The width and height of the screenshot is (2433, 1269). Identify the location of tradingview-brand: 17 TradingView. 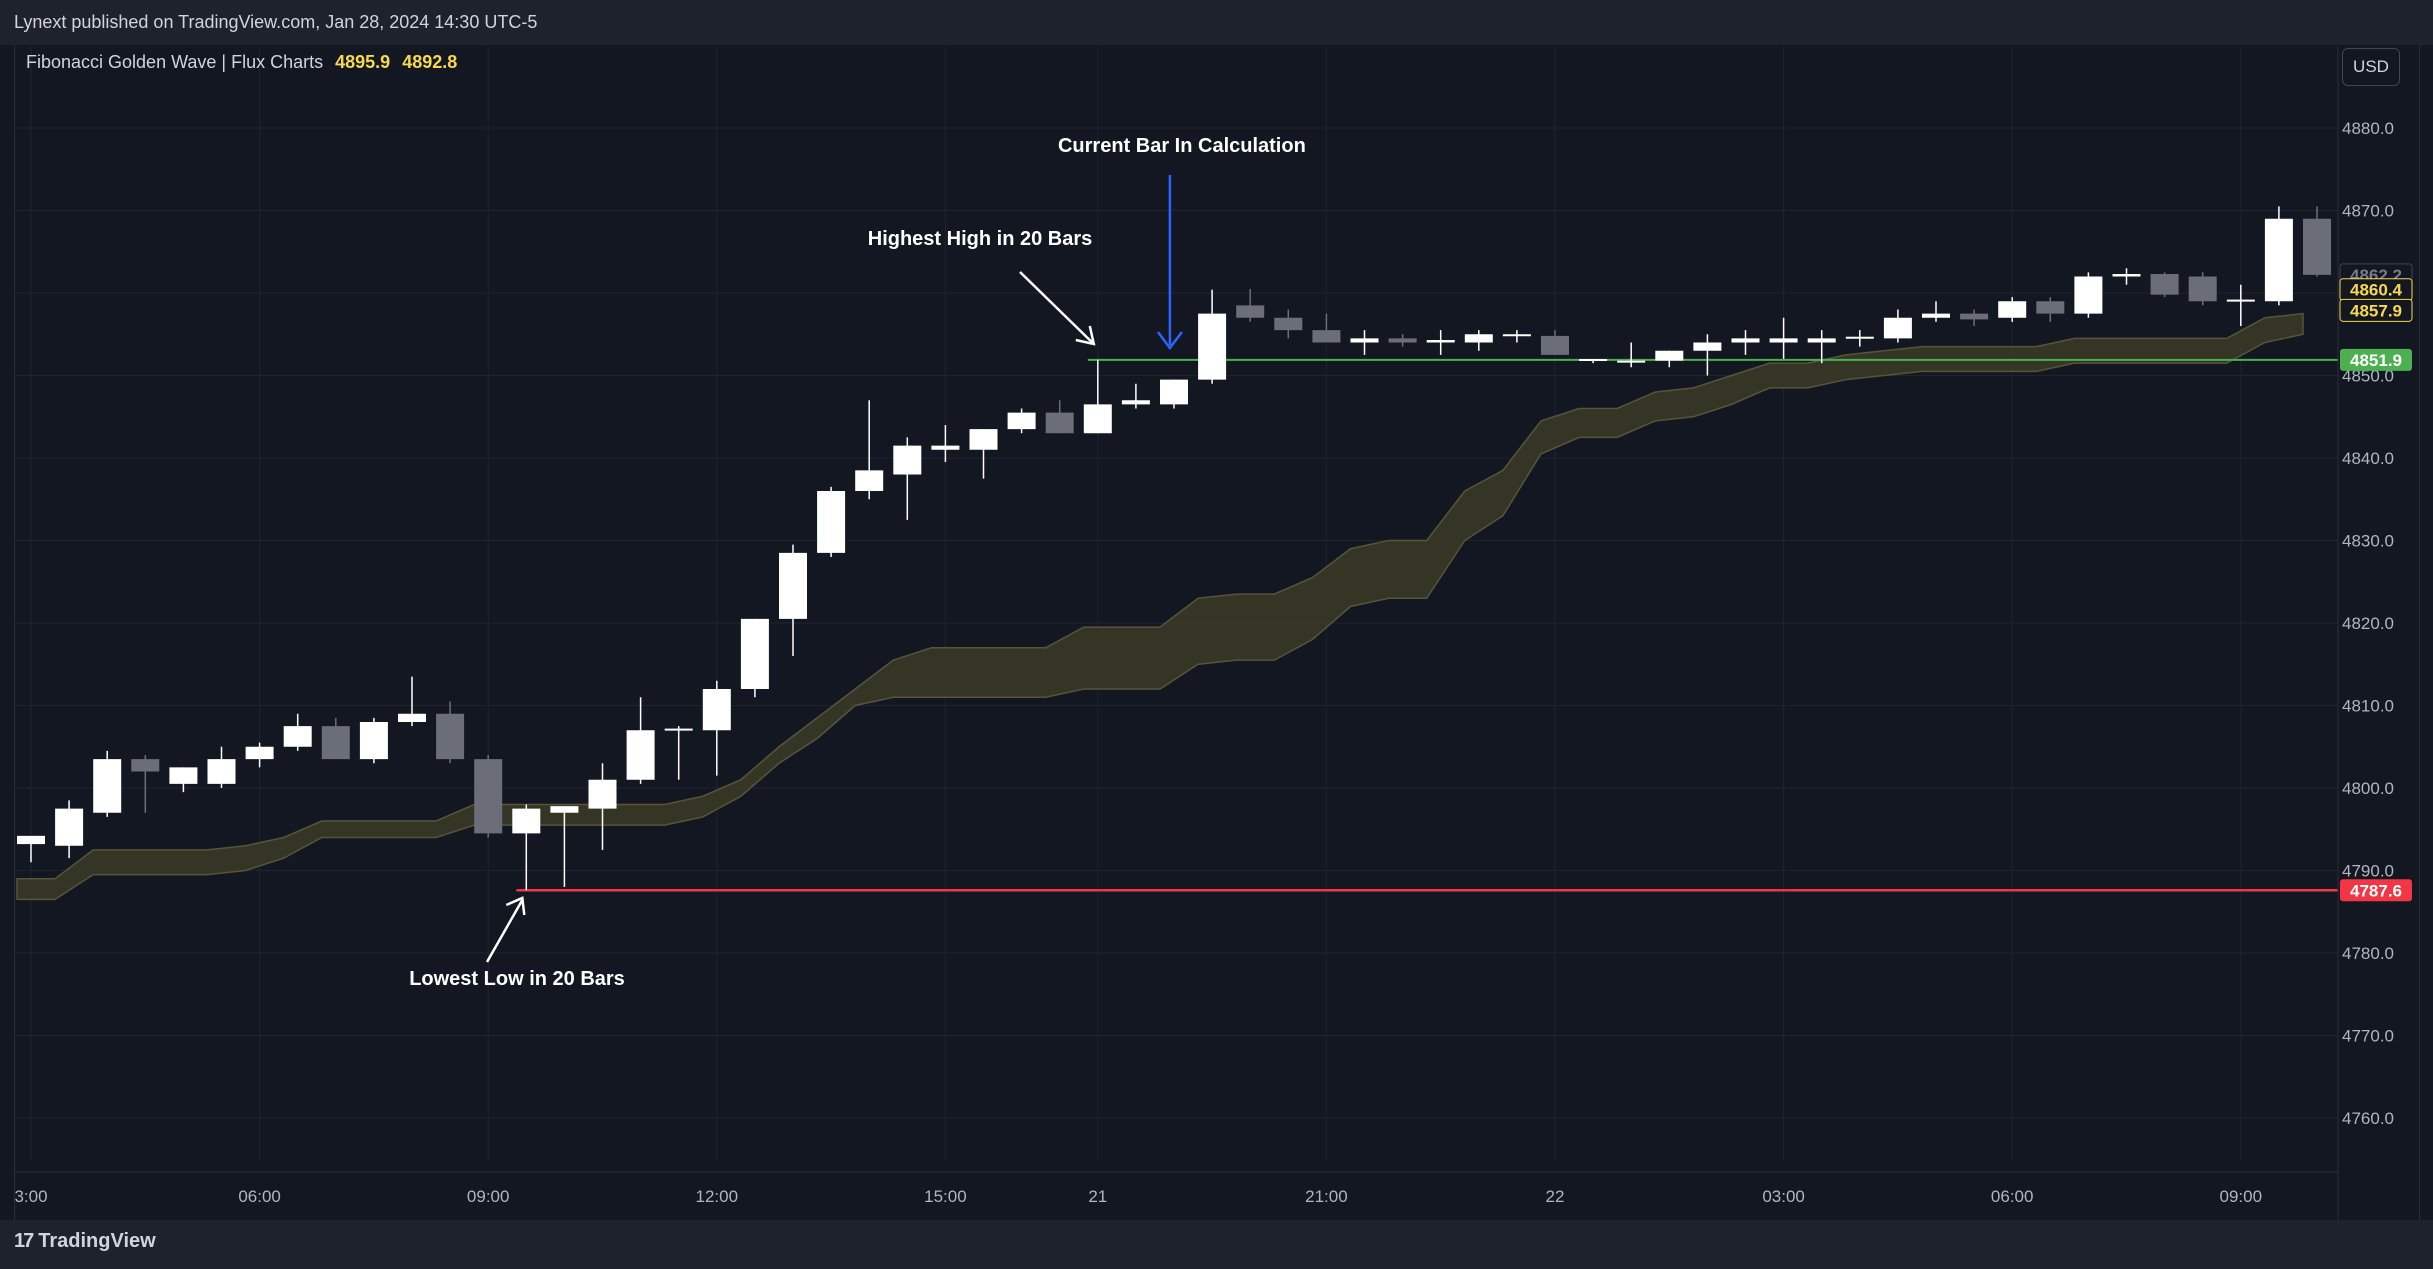
(85, 1241).